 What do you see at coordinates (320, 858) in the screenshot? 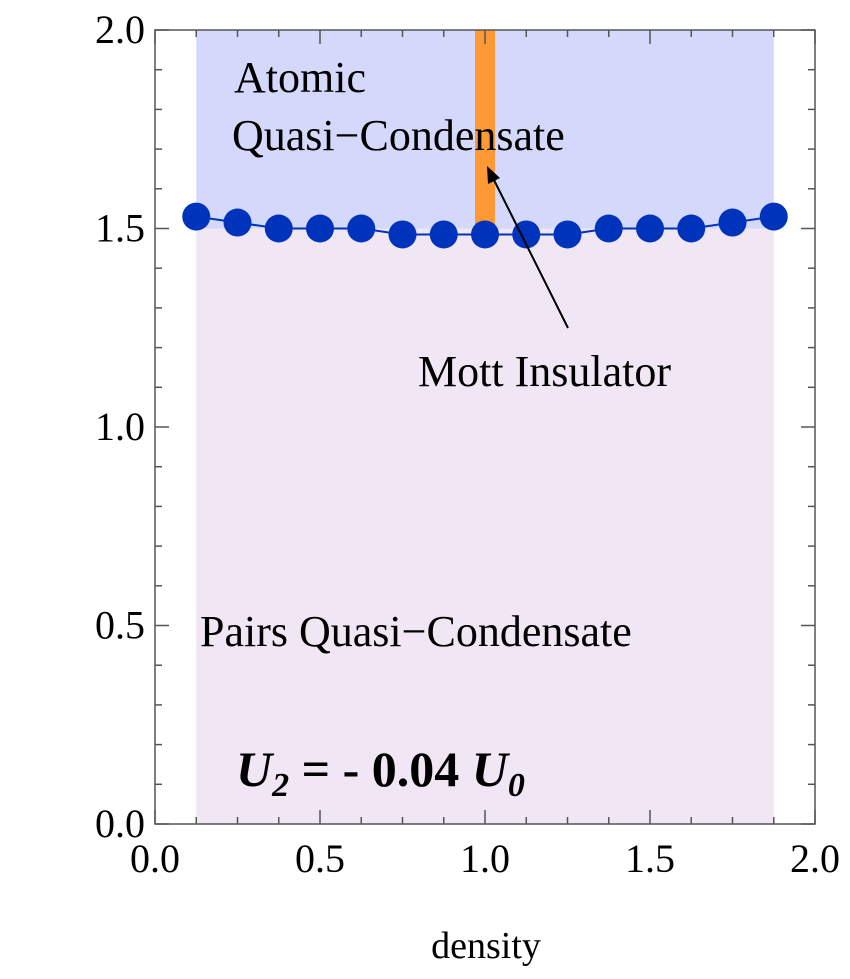
I see `x-tick-label: 0.5` at bounding box center [320, 858].